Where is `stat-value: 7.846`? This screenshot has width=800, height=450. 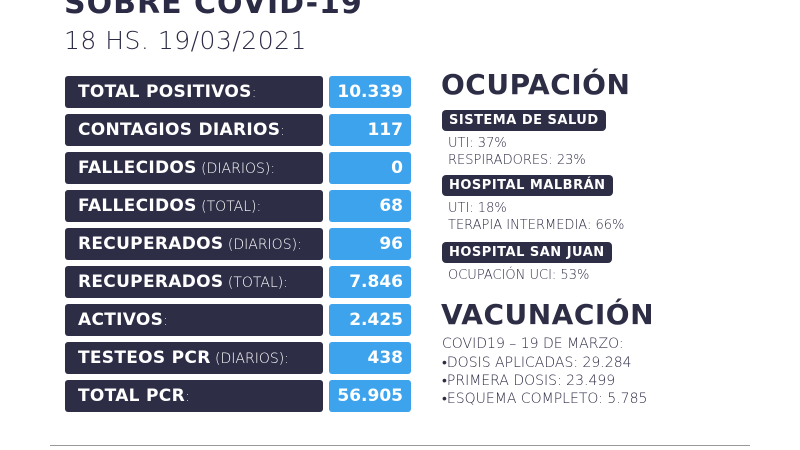 stat-value: 7.846 is located at coordinates (370, 282).